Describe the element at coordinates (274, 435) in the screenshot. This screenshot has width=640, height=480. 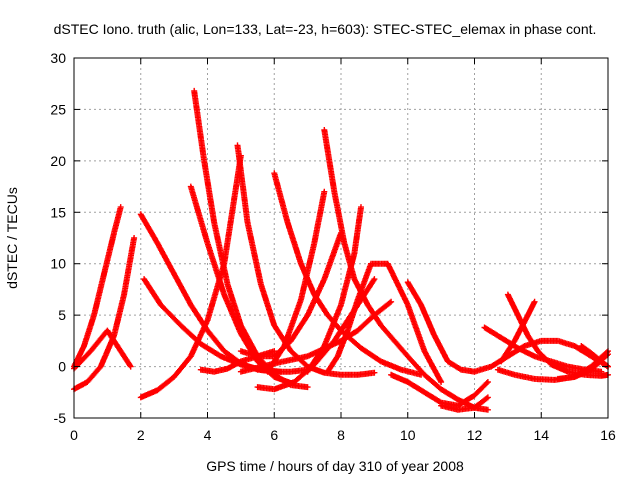
I see `x-tick-label: 6` at that location.